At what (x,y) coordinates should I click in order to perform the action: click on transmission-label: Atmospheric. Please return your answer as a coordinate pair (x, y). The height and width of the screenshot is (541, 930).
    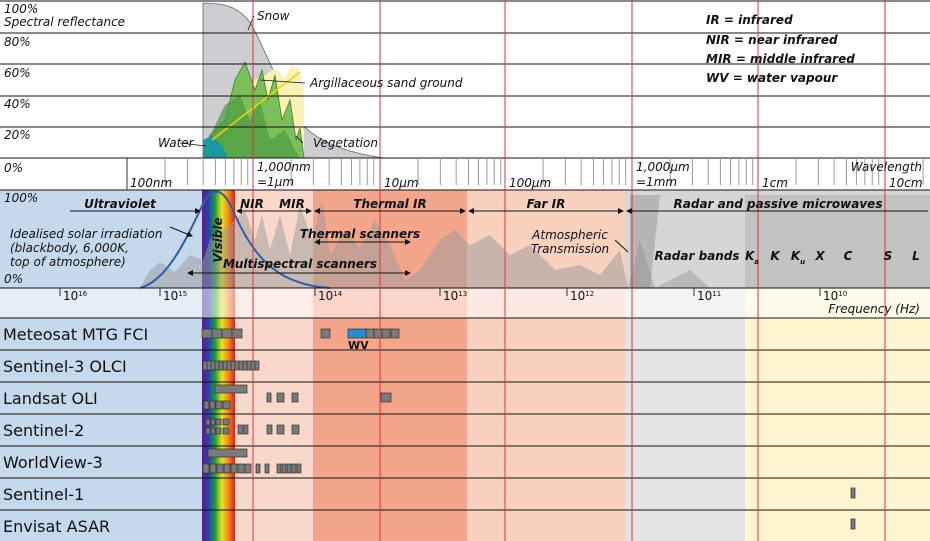
    Looking at the image, I should click on (569, 235).